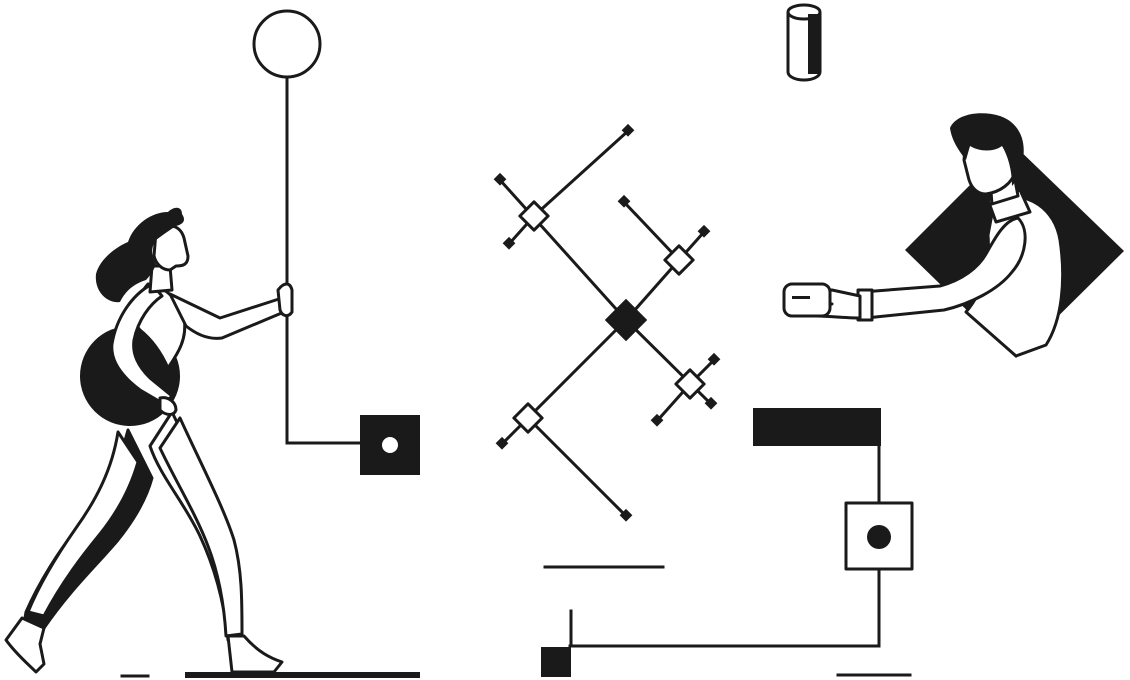  Describe the element at coordinates (201, 527) in the screenshot. I see `woman-front-trouser` at that location.